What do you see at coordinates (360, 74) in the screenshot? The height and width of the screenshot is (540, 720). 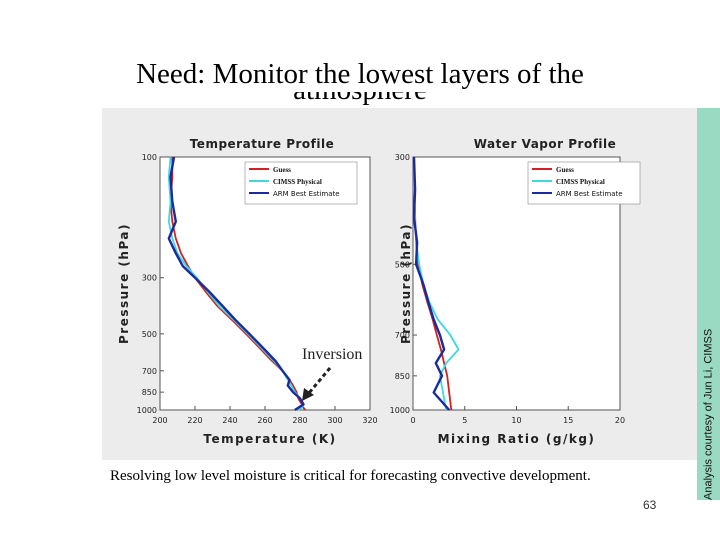 I see `slide-title: Need: Monitor the lowest layers of the` at bounding box center [360, 74].